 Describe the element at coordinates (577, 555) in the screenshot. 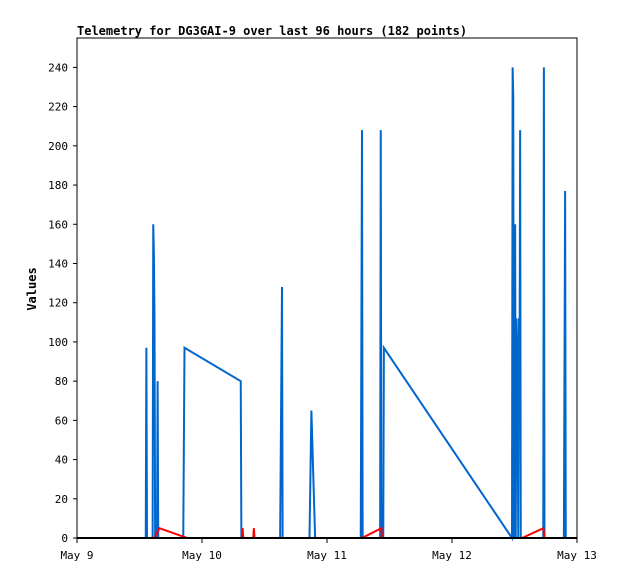

I see `x-tick-label: May 13` at that location.